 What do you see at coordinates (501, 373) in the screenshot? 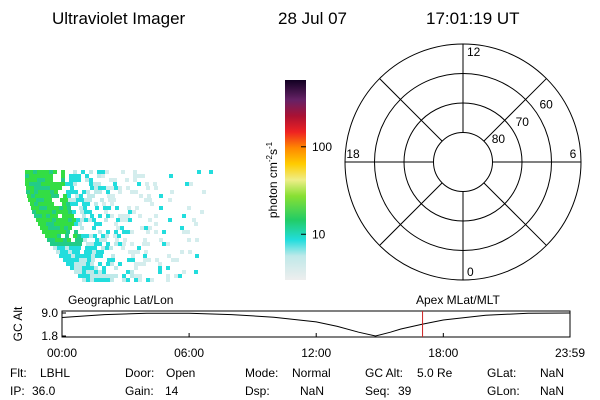
I see `status-label: GLat:` at bounding box center [501, 373].